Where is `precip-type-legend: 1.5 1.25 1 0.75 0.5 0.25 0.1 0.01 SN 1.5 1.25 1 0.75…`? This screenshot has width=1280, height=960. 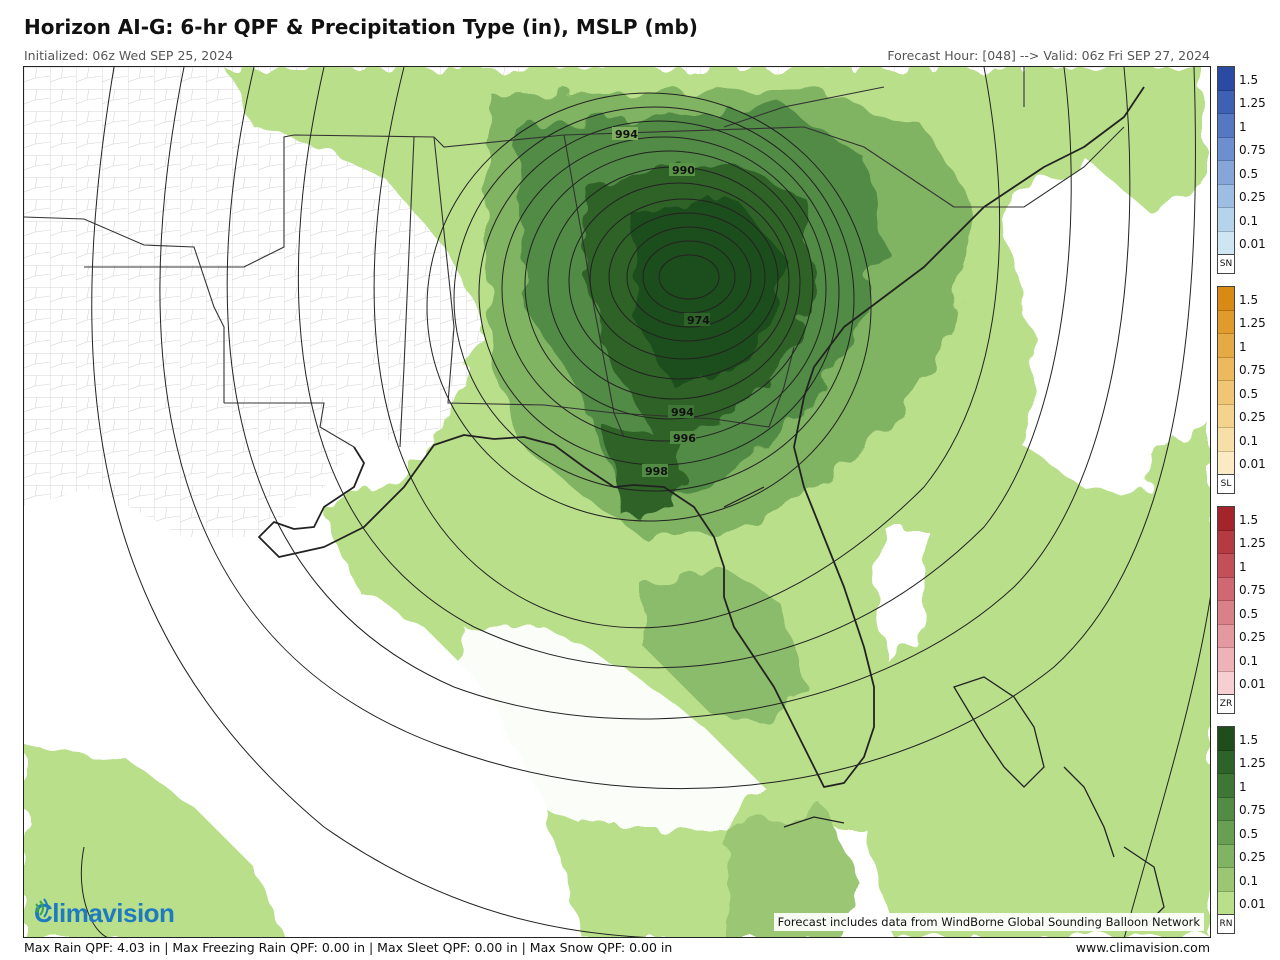
precip-type-legend: 1.5 1.25 1 0.75 0.5 0.25 0.1 0.01 SN 1.5 1.25 1 0.75… is located at coordinates (1247, 502).